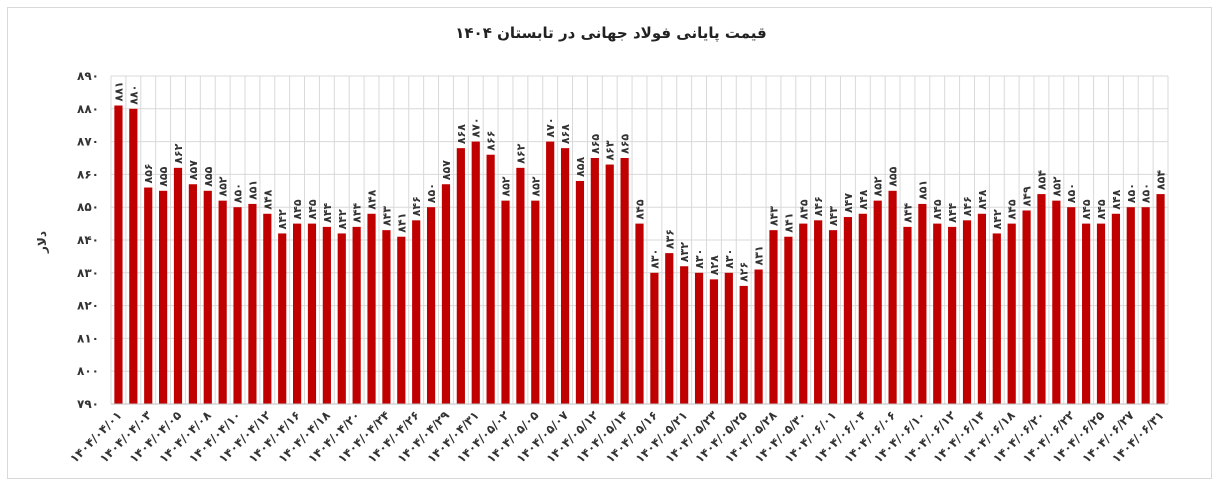 This screenshot has width=1221, height=488. What do you see at coordinates (88, 306) in the screenshot?
I see `y-tick-label: ۸۲۰` at bounding box center [88, 306].